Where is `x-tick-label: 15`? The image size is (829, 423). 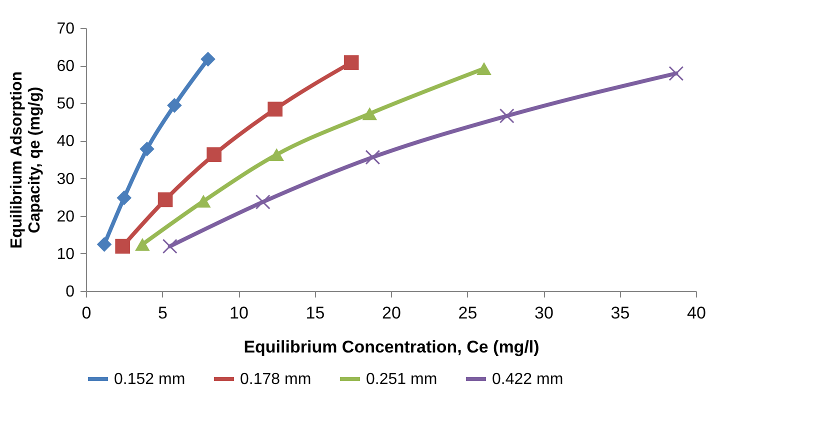
x-tick-label: 15 is located at coordinates (315, 313).